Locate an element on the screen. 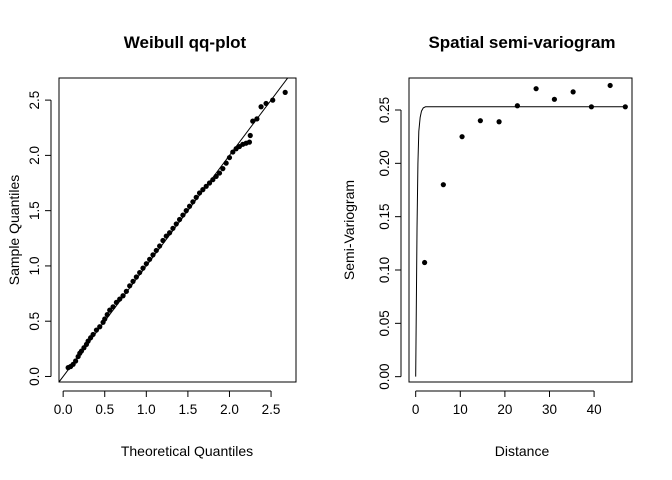 This screenshot has width=672, height=480. variogram-y-axis: 0.00 0.05 0.10 0.15 0.20 0.25 is located at coordinates (389, 243).